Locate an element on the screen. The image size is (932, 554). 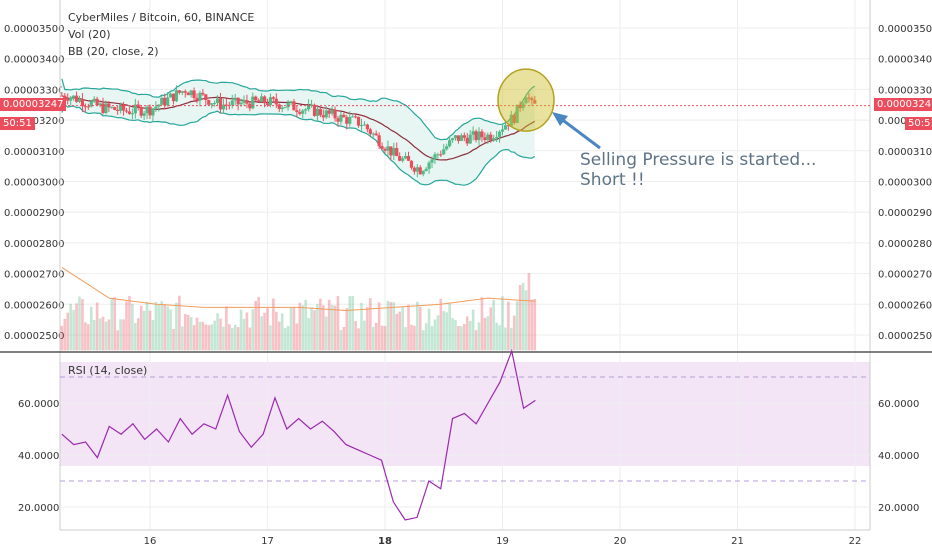
price-tick-right: 0.00003500 is located at coordinates (905, 29).